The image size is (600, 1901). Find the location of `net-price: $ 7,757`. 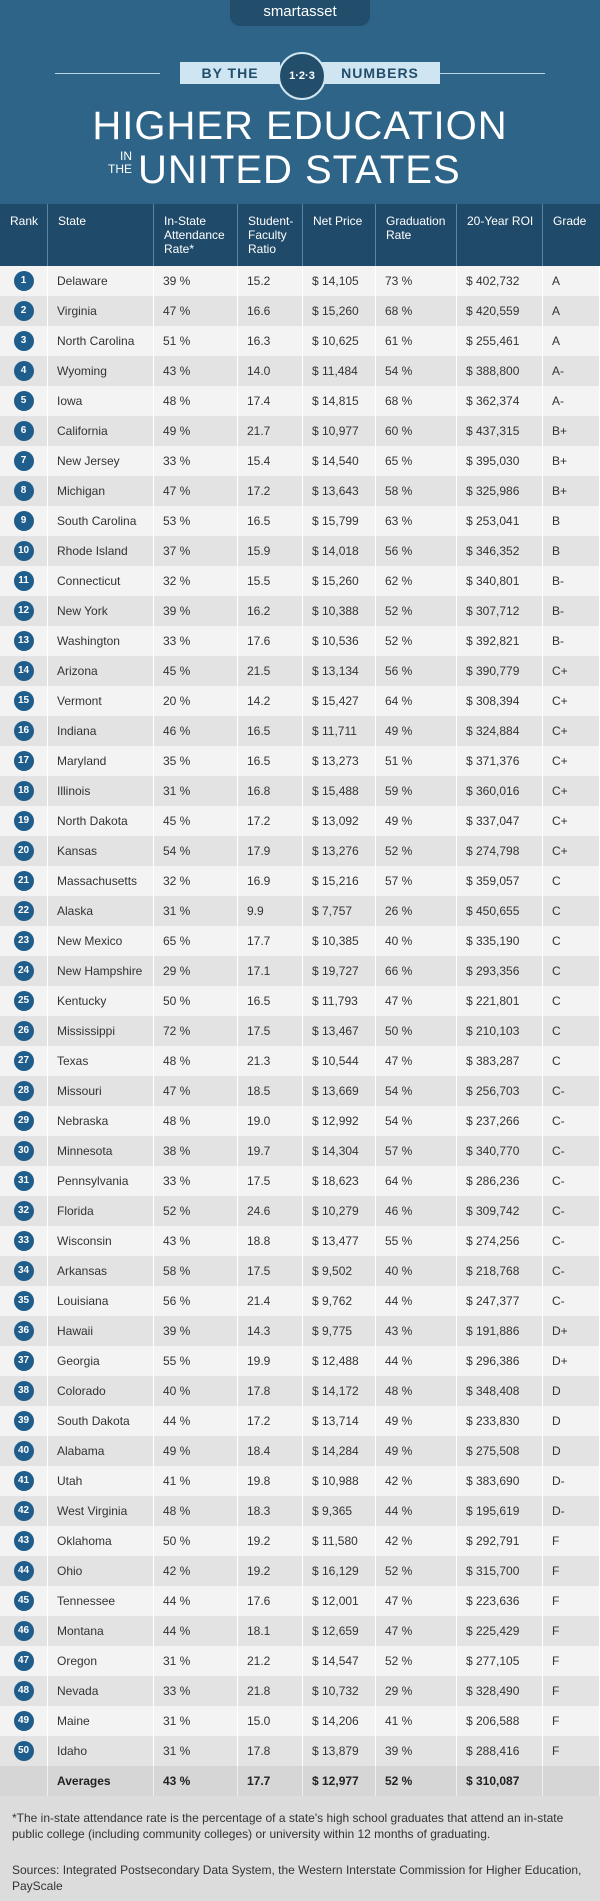

net-price: $ 7,757 is located at coordinates (339, 911).